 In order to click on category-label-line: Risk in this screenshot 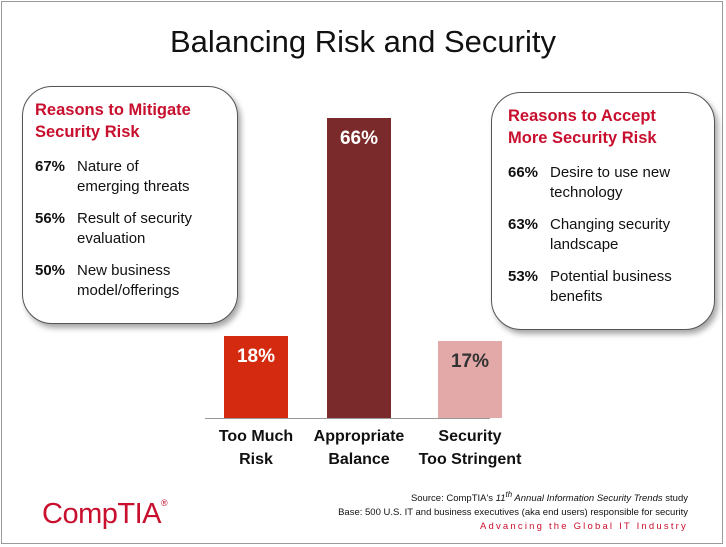, I will do `click(256, 459)`.